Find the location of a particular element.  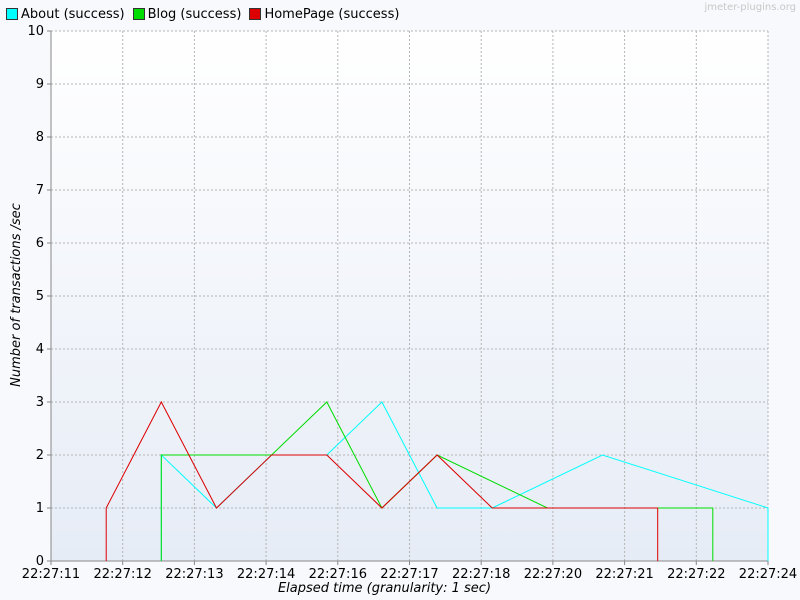

legend-swatch-blog is located at coordinates (138, 14).